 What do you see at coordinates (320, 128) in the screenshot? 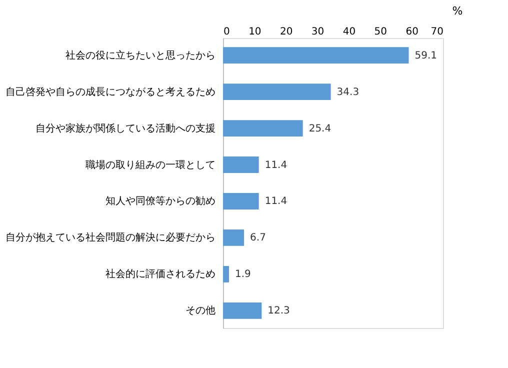
I see `data-label: 25.4` at bounding box center [320, 128].